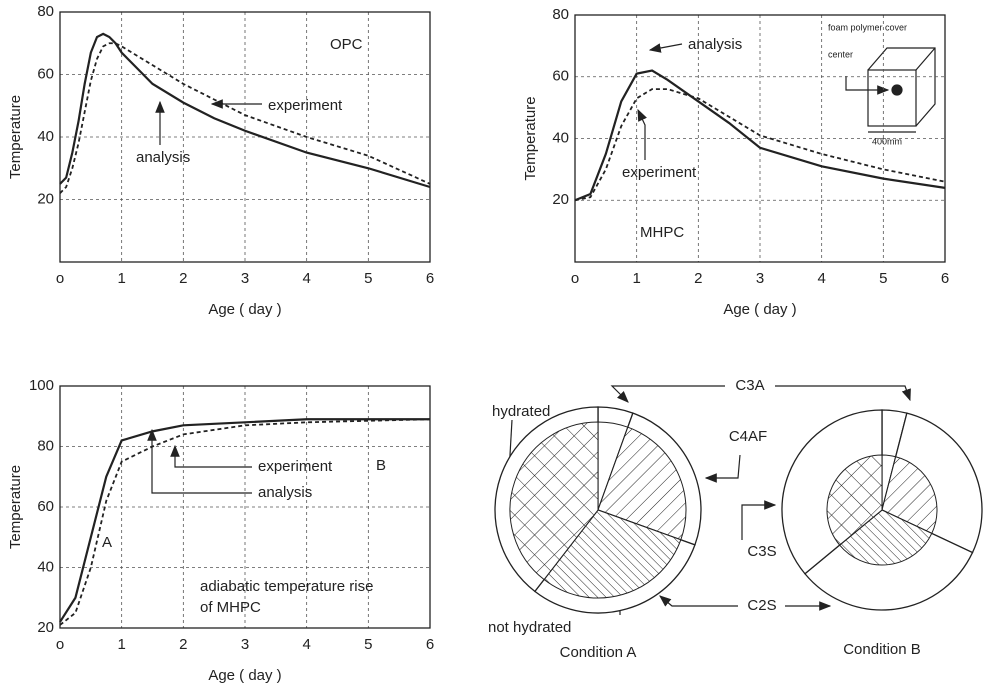 The height and width of the screenshot is (692, 987). I want to click on pie-name: Condition B, so click(882, 649).